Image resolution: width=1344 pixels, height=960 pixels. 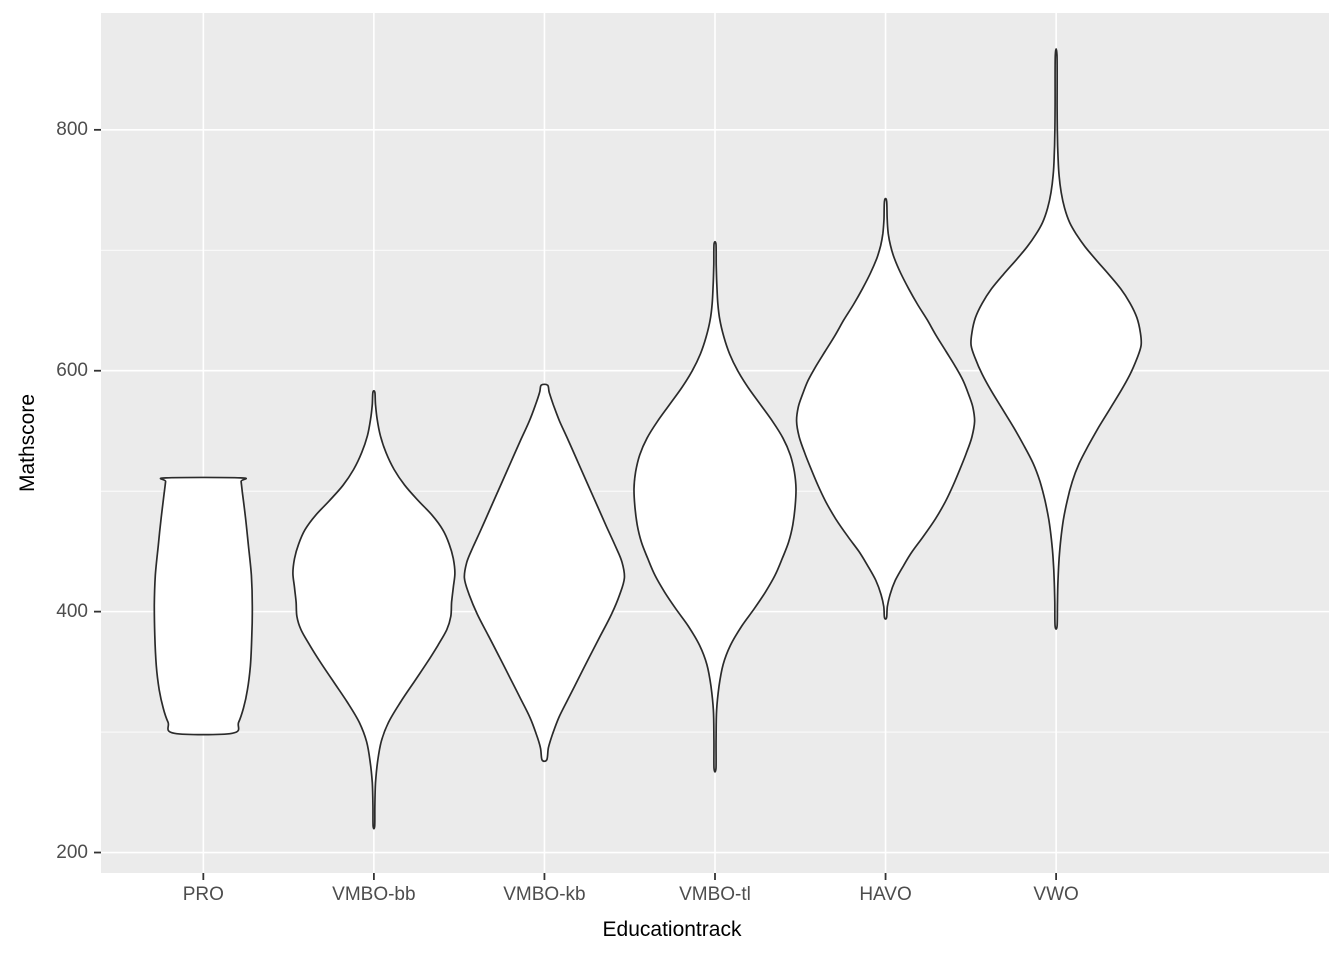 I want to click on x-category-label-VWO: VWO, so click(x=1056, y=894).